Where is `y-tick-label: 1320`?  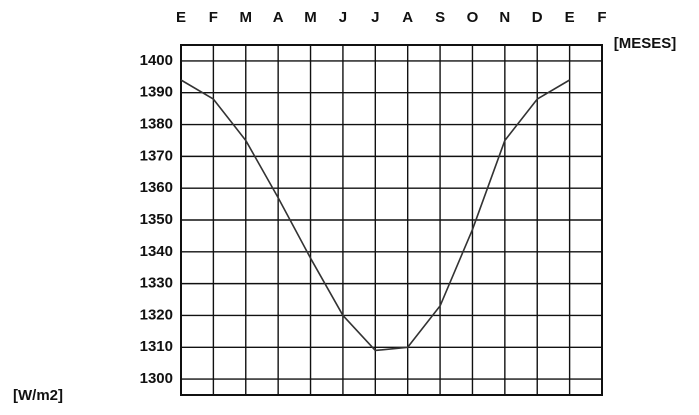
y-tick-label: 1320 is located at coordinates (156, 314).